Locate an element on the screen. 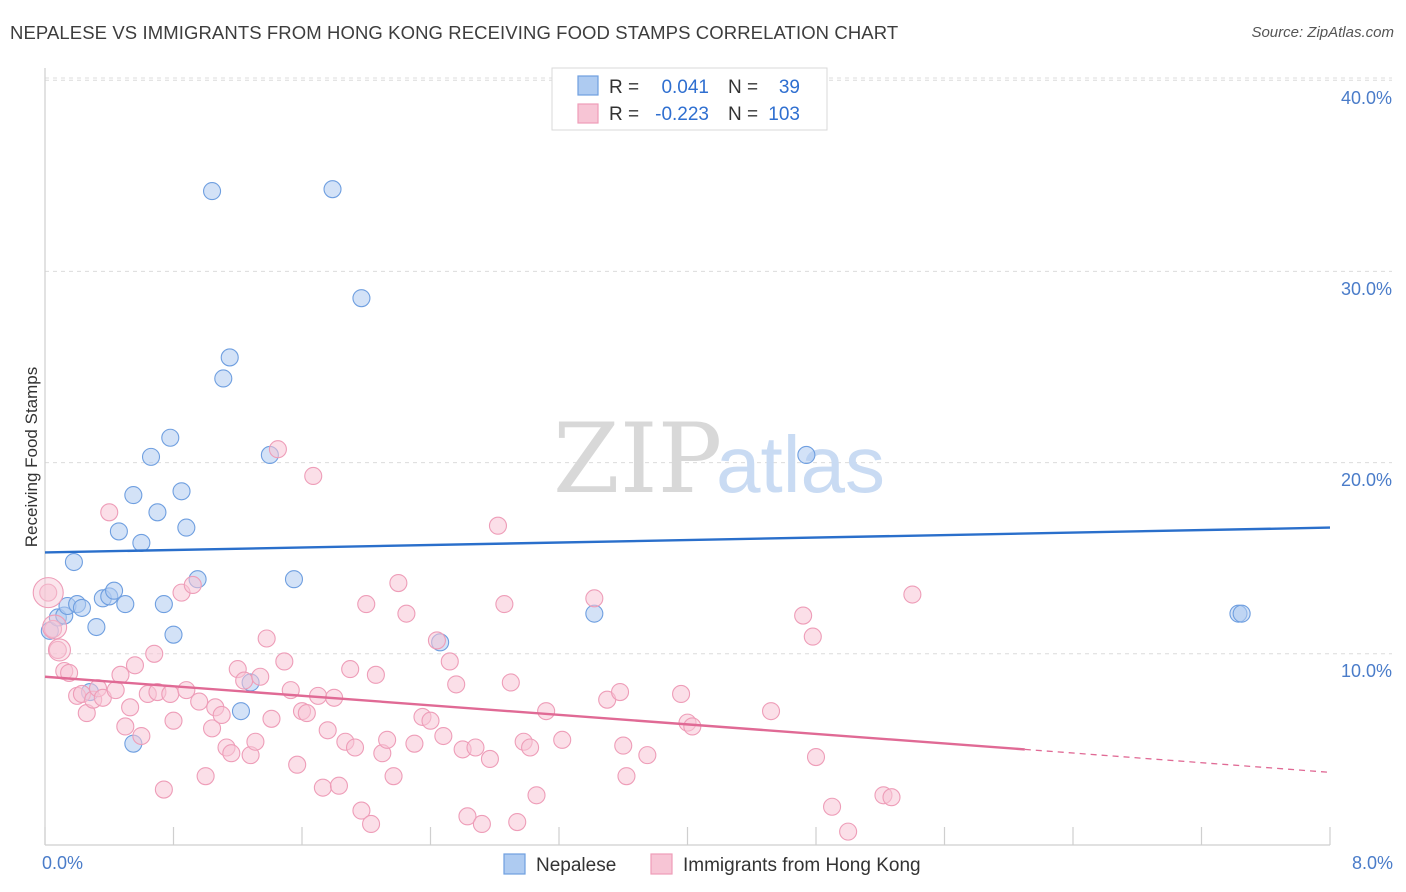 This screenshot has height=892, width=1406. trend-line-hong-kong is located at coordinates (534, 713).